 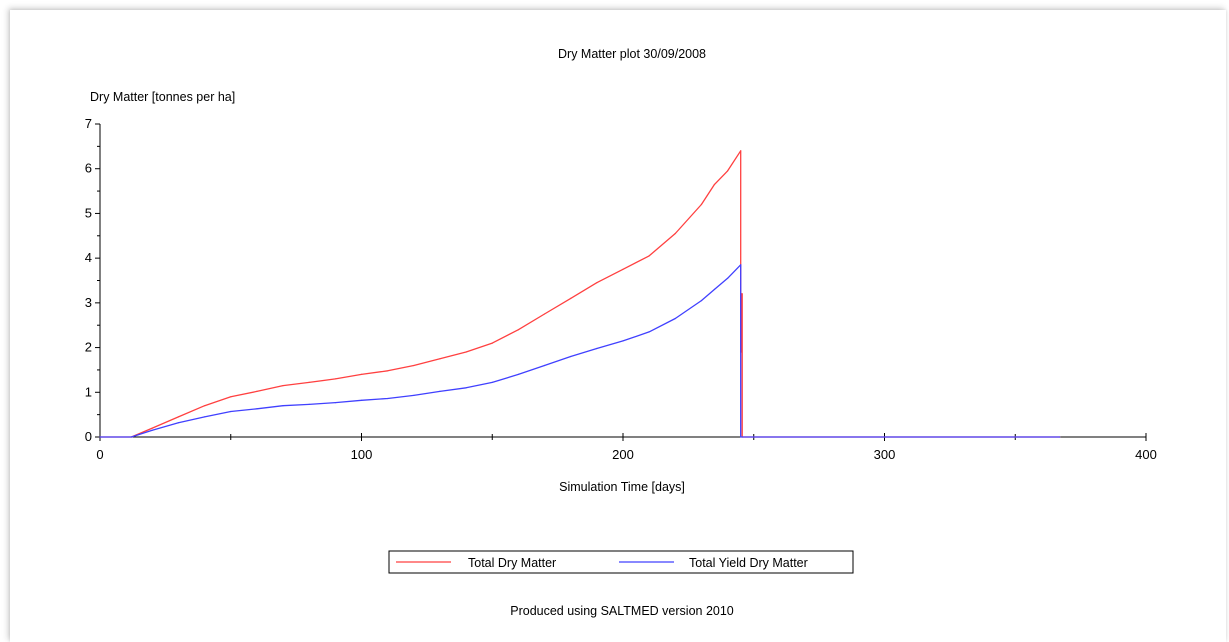 What do you see at coordinates (632, 54) in the screenshot?
I see `chart-title: Dry Matter plot 30/09/2008` at bounding box center [632, 54].